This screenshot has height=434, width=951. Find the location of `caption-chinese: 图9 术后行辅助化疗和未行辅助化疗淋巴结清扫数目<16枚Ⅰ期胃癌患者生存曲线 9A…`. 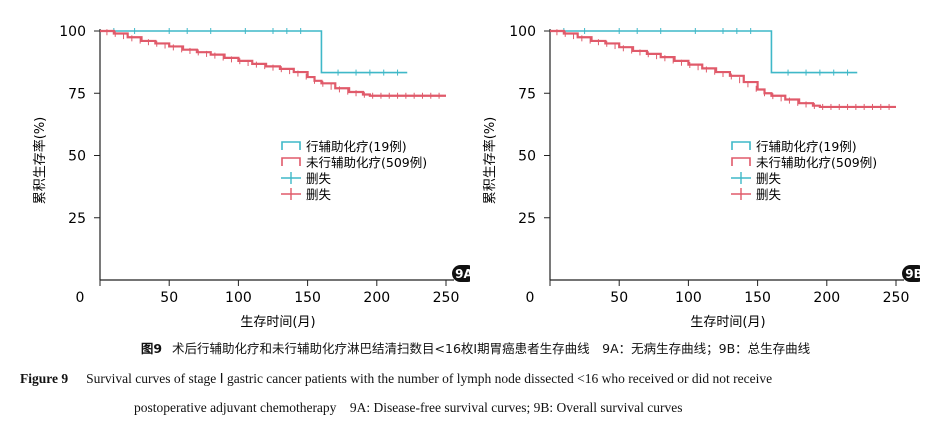

caption-chinese: 图9 术后行辅助化疗和未行辅助化疗淋巴结清扫数目<16枚Ⅰ期胃癌患者生存曲线 9A… is located at coordinates (475, 347).